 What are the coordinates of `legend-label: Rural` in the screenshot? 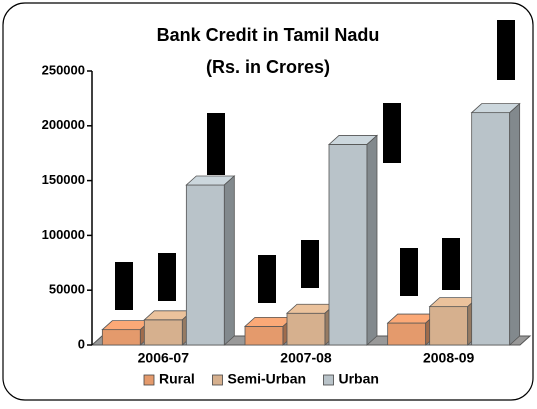 It's located at (177, 379).